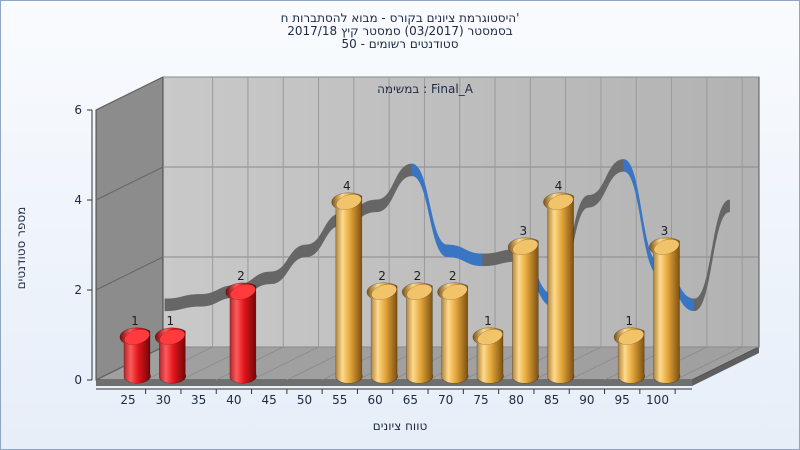 This screenshot has height=450, width=800. What do you see at coordinates (586, 400) in the screenshot?
I see `x-tick-label: 90` at bounding box center [586, 400].